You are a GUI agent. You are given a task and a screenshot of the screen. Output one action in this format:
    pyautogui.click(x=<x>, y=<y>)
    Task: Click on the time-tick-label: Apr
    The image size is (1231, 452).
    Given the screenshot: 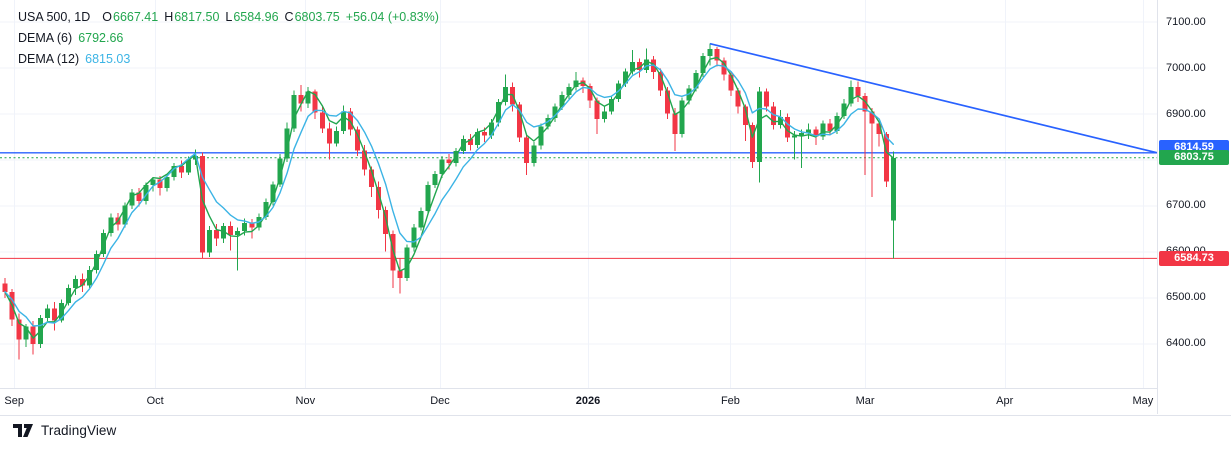 What is the action you would take?
    pyautogui.click(x=1005, y=401)
    